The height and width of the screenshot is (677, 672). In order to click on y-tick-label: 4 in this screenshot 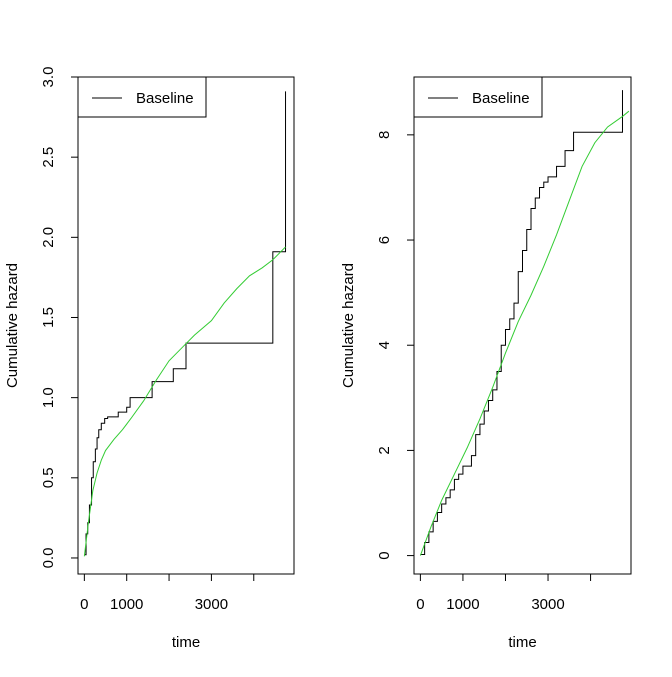, I will do `click(384, 345)`.